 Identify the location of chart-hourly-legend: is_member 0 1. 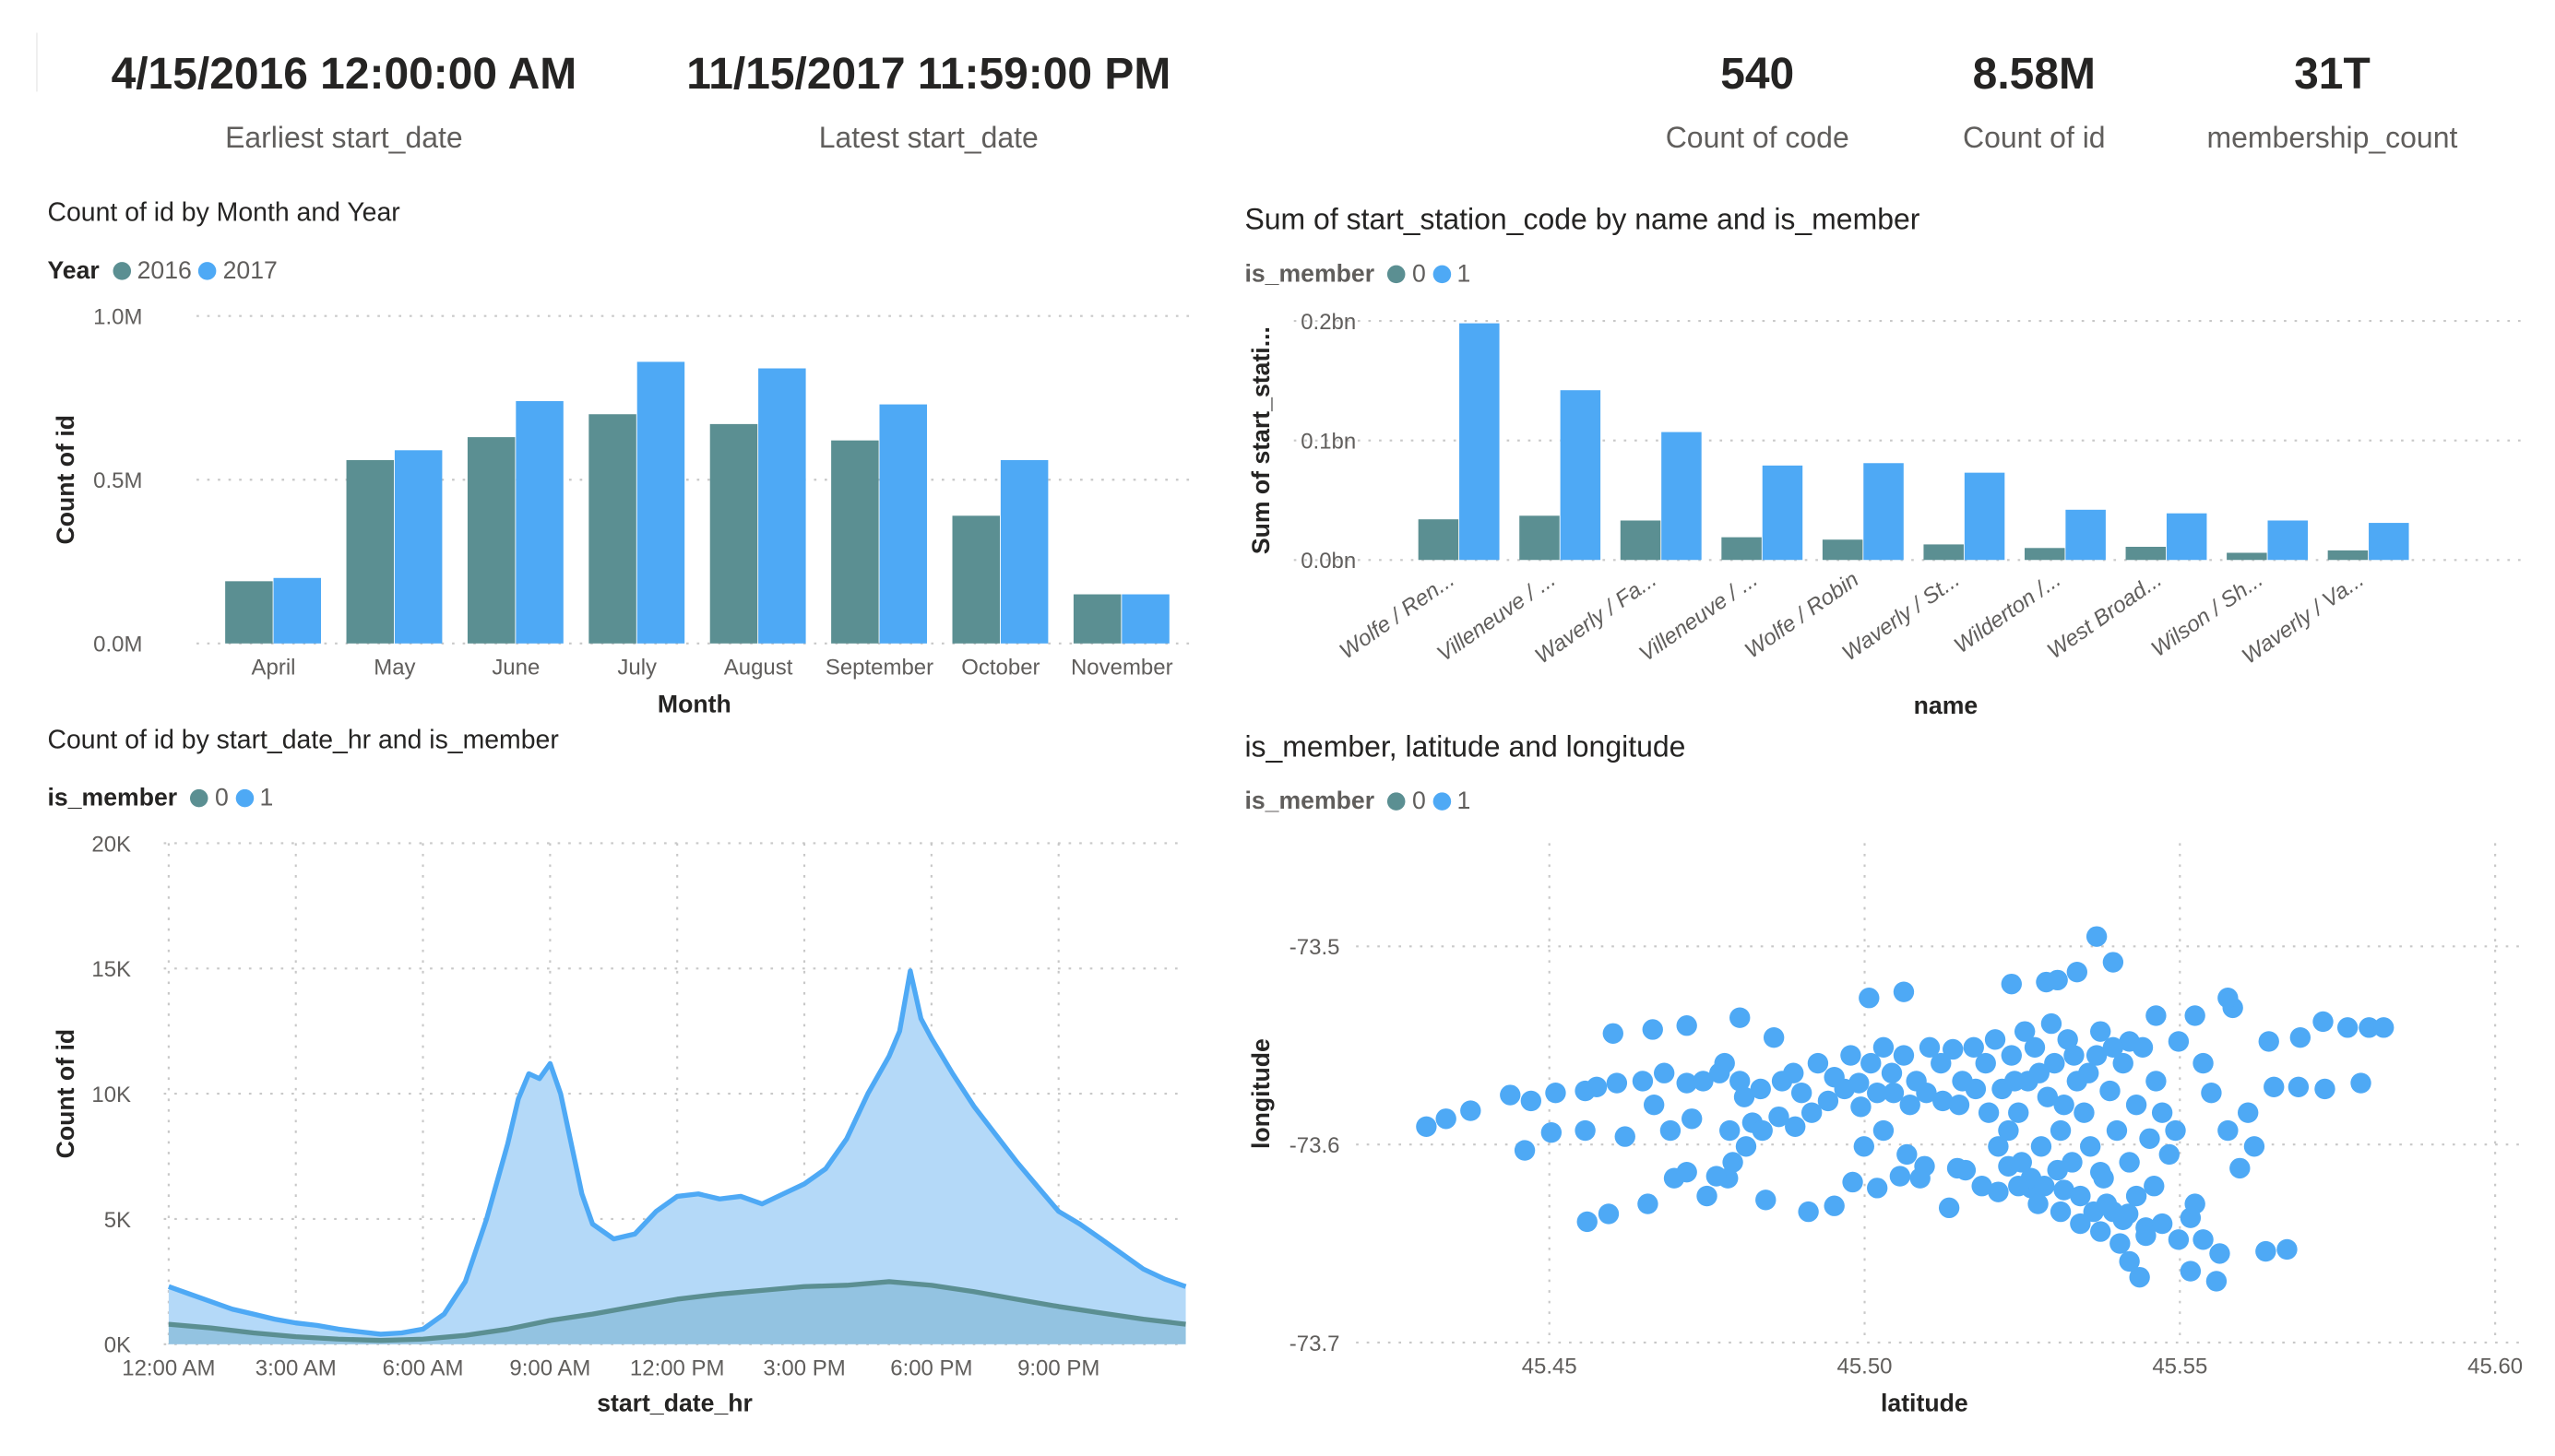
(160, 798).